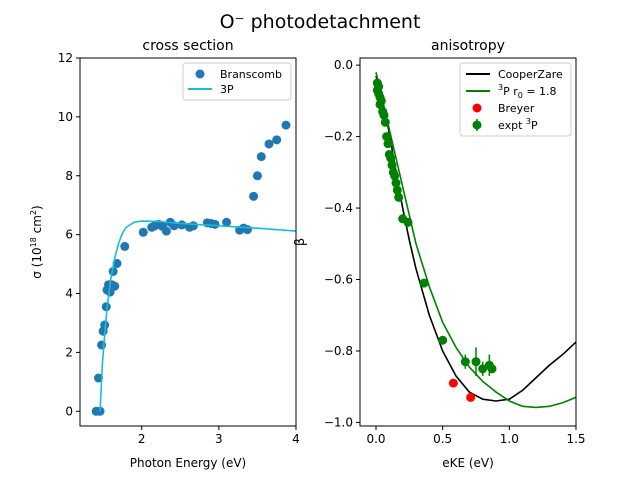 This screenshot has width=640, height=480. What do you see at coordinates (320, 22) in the screenshot?
I see `figure-suptitle: O⁻ photodetachment` at bounding box center [320, 22].